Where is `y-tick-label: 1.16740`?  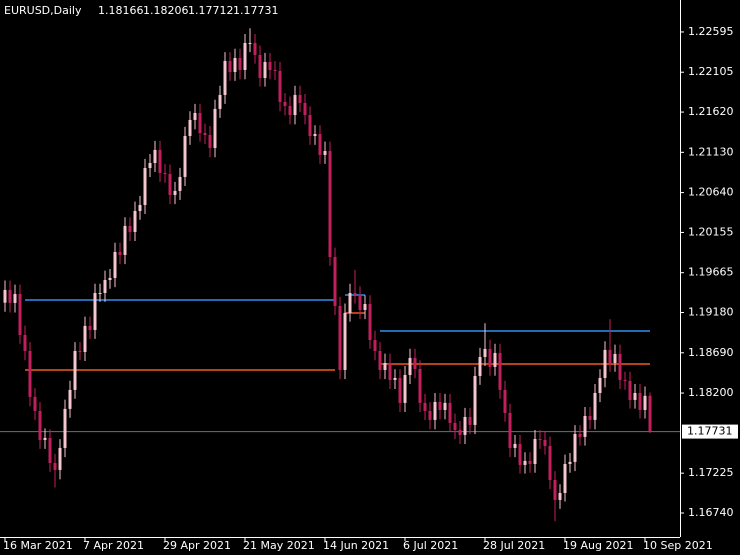 y-tick-label: 1.16740 is located at coordinates (711, 512).